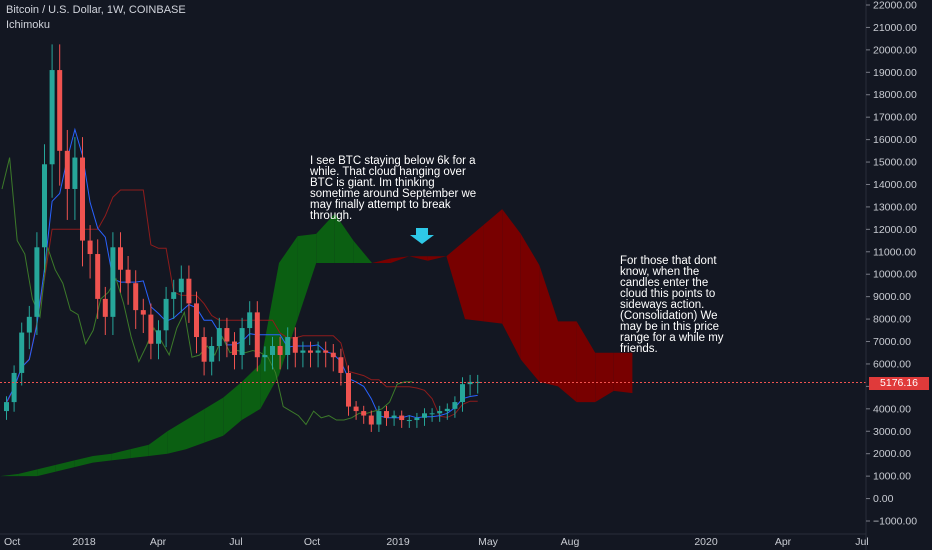 This screenshot has height=550, width=932. Describe the element at coordinates (96, 10) in the screenshot. I see `symbol-title: Bitcoin / U.S. Dollar, 1W, COINBASE` at that location.